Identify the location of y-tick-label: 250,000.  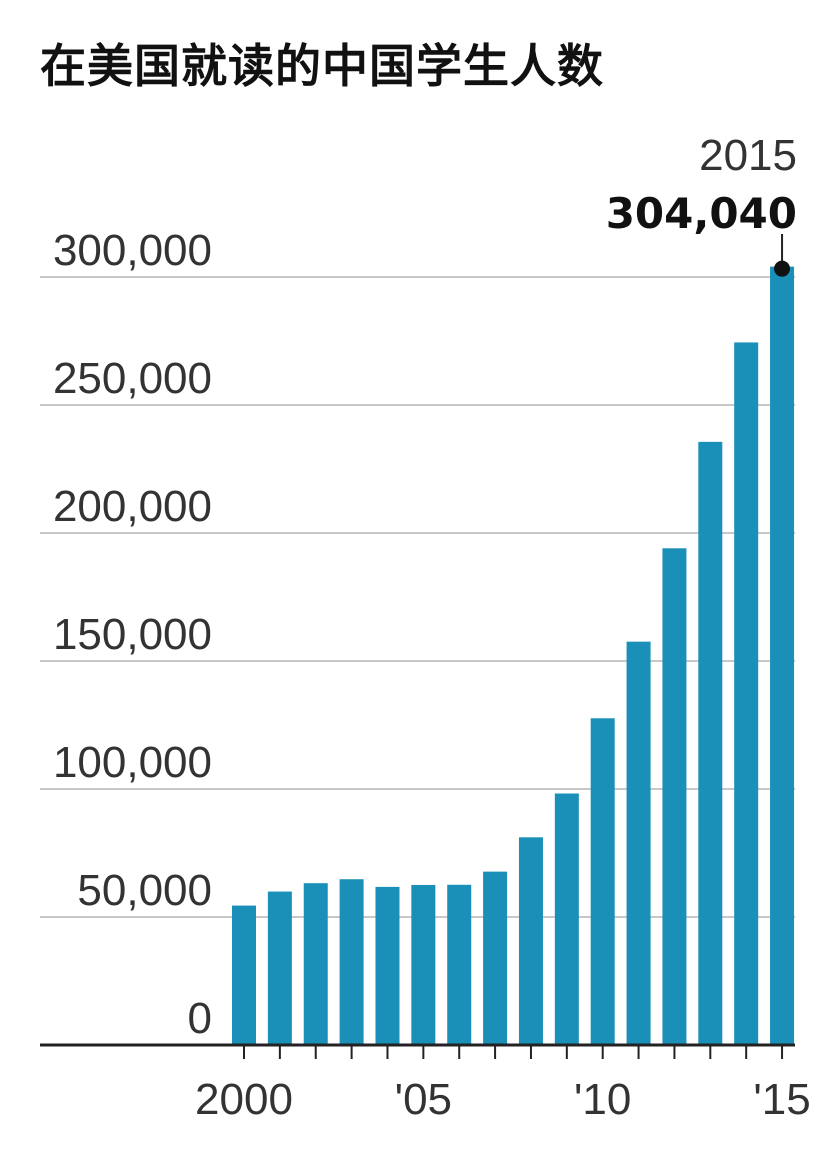
(132, 378).